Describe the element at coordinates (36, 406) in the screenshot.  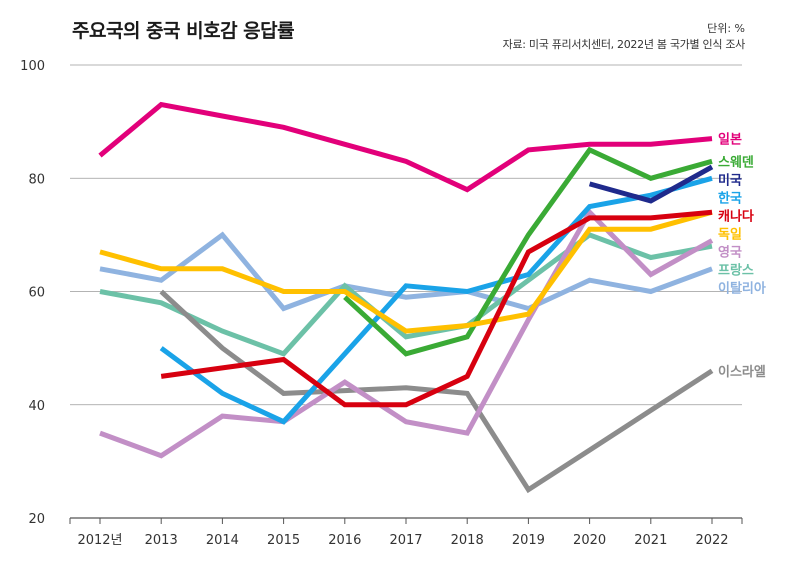
I see `y-tick-label: 40` at that location.